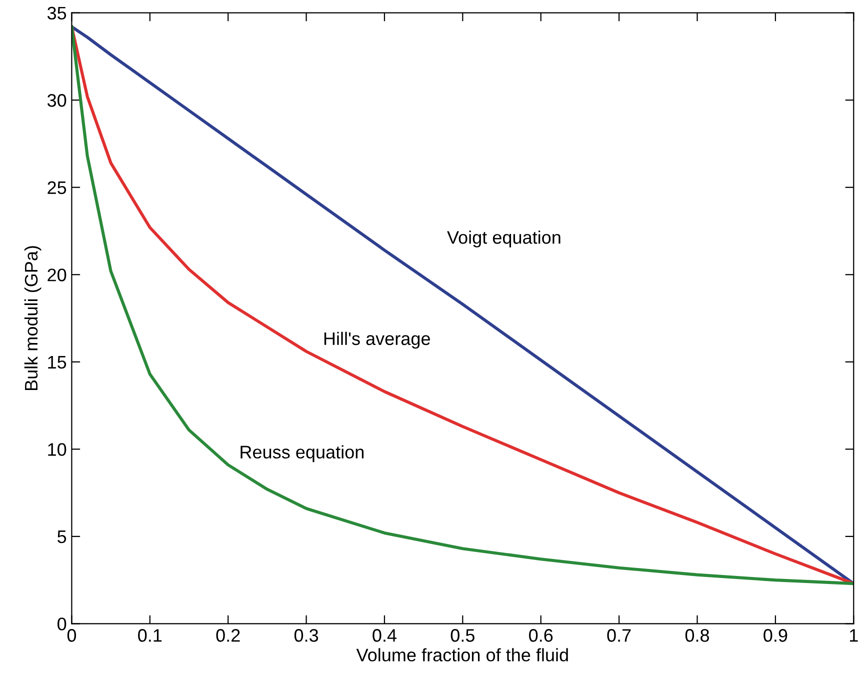 This screenshot has height=675, width=864. What do you see at coordinates (57, 275) in the screenshot?
I see `y-tick-label: 20` at bounding box center [57, 275].